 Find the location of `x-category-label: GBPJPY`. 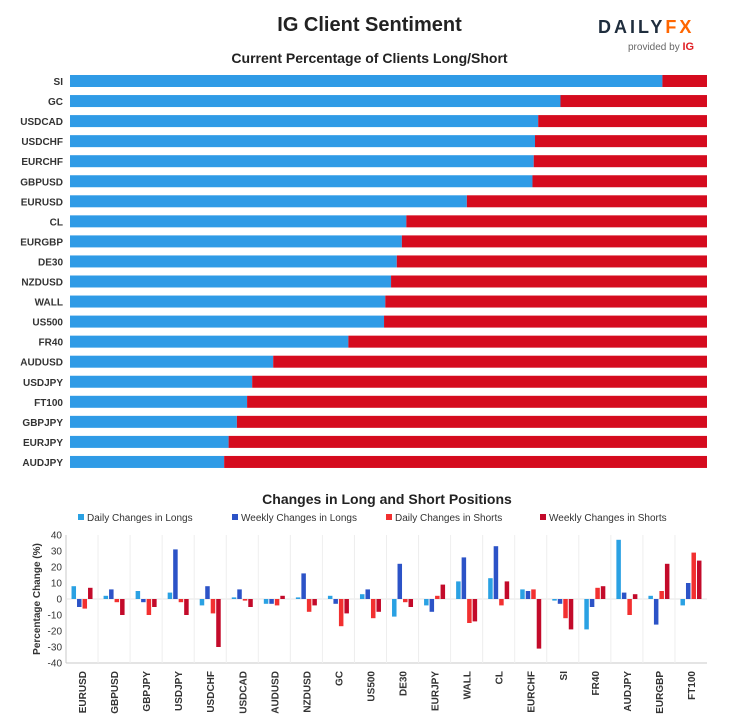

x-category-label: GBPJPY is located at coordinates (147, 691).